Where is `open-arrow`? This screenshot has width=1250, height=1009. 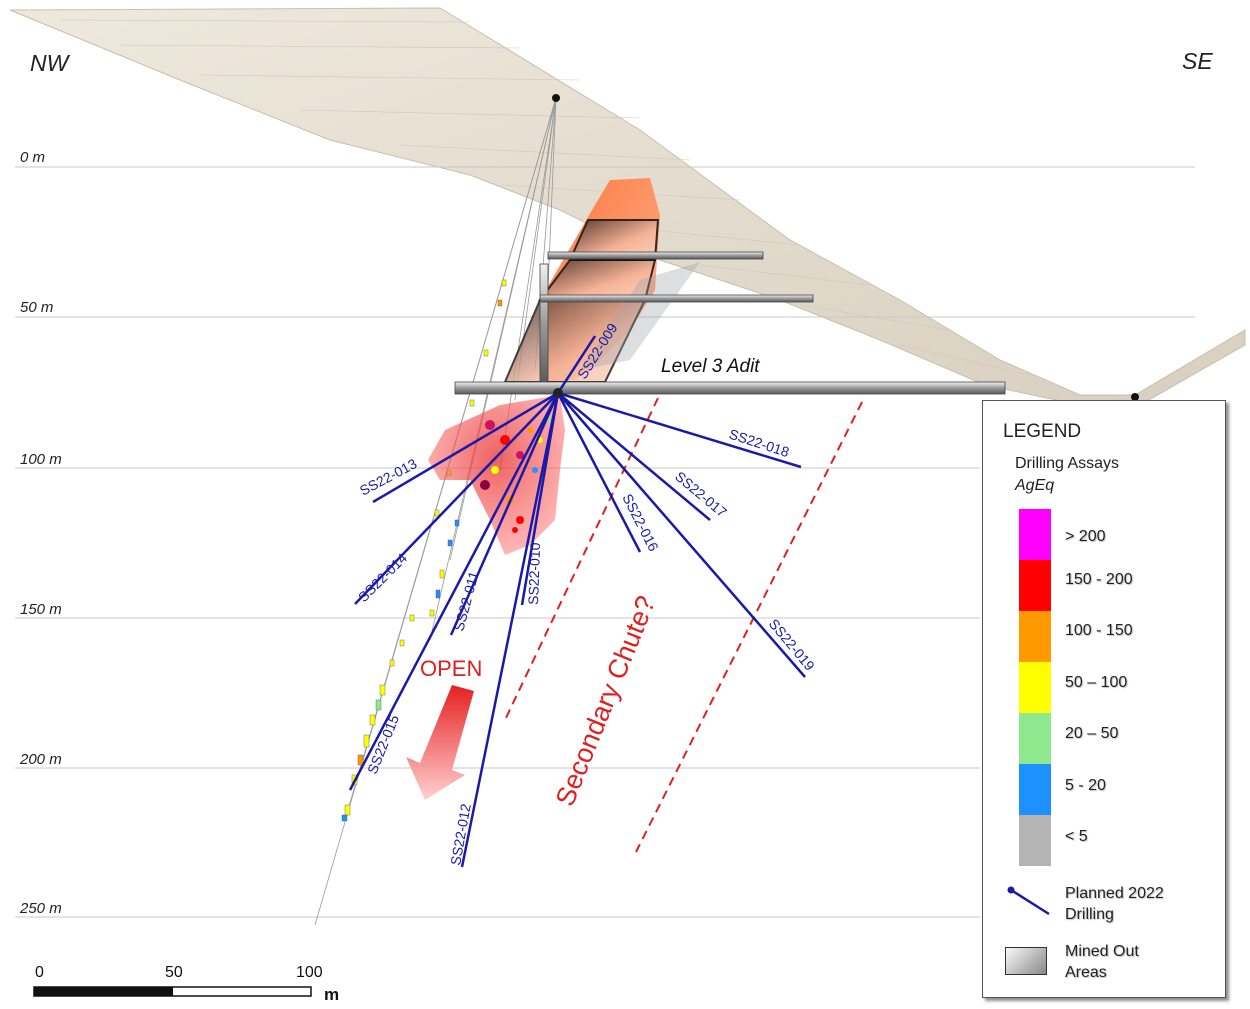 open-arrow is located at coordinates (440, 742).